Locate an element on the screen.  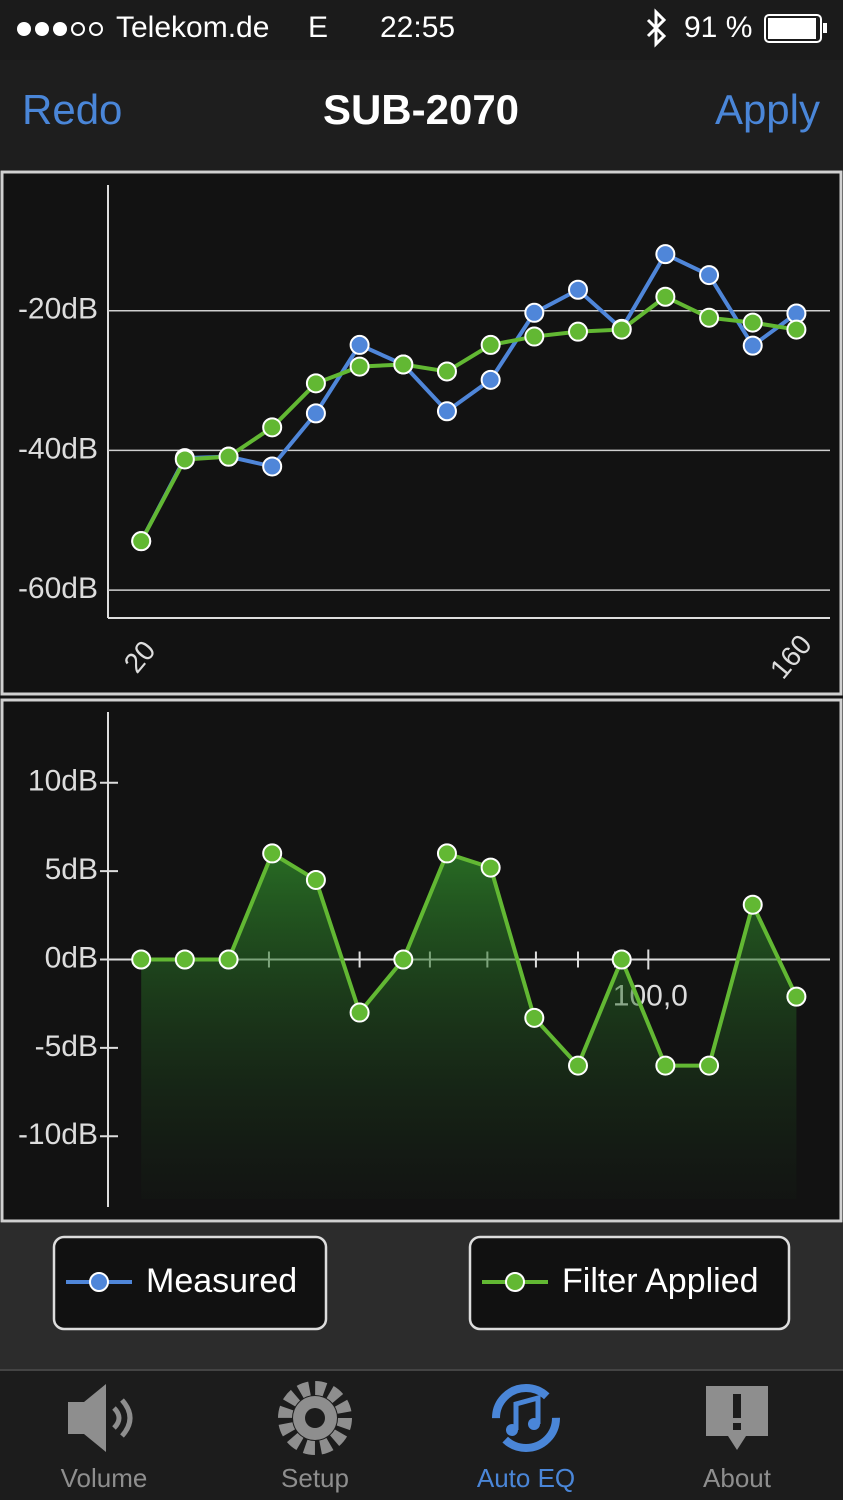
redo-button: Redo is located at coordinates (72, 109).